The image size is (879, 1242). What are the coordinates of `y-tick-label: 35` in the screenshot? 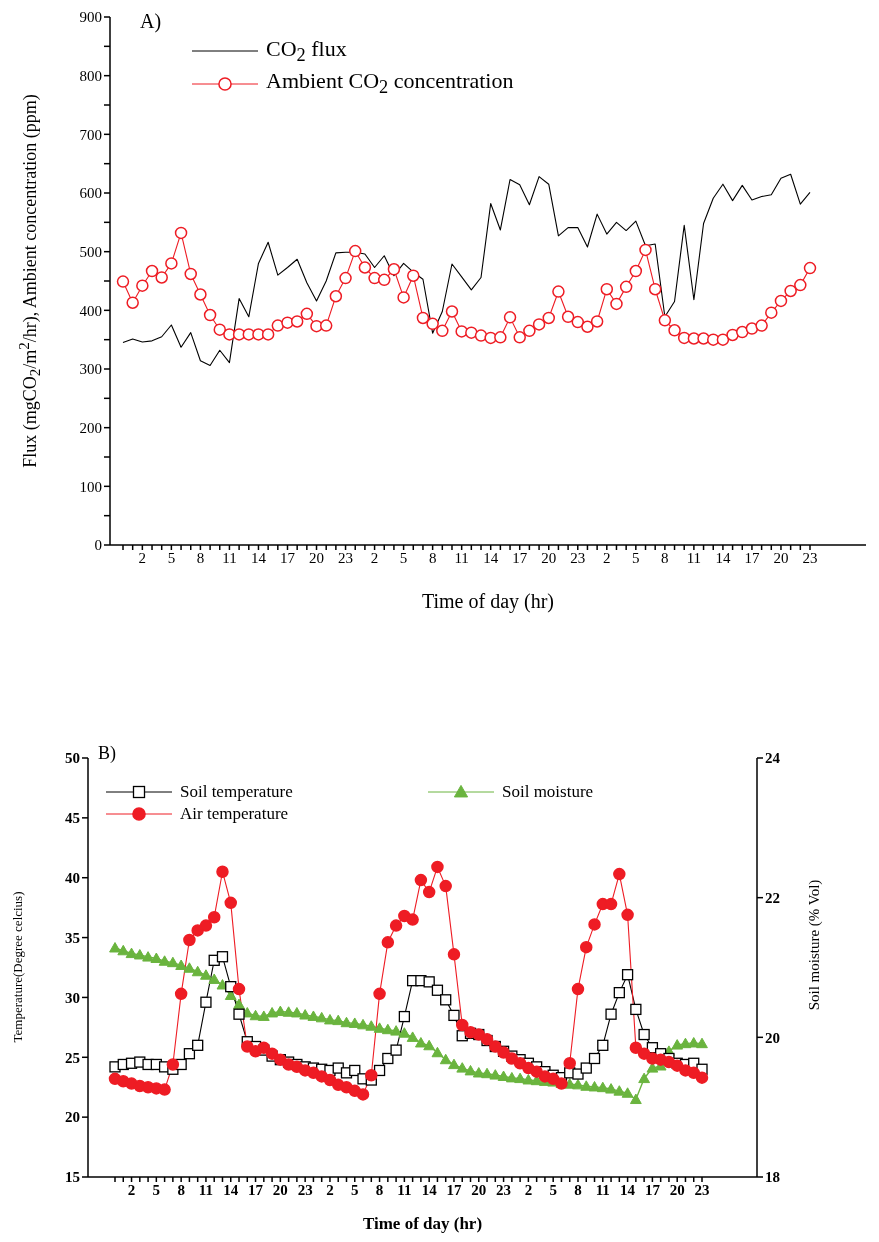 It's located at (72, 937).